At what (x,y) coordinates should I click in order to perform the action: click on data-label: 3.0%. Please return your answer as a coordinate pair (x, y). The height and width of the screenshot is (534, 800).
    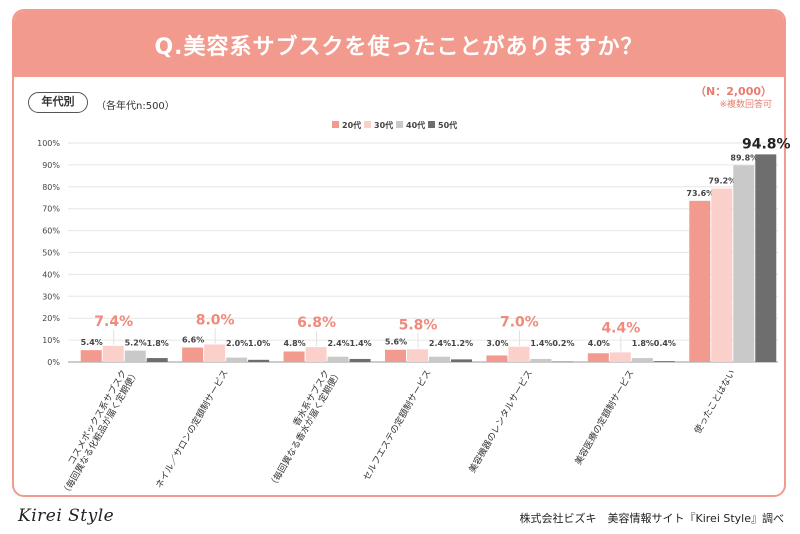
    Looking at the image, I should click on (497, 343).